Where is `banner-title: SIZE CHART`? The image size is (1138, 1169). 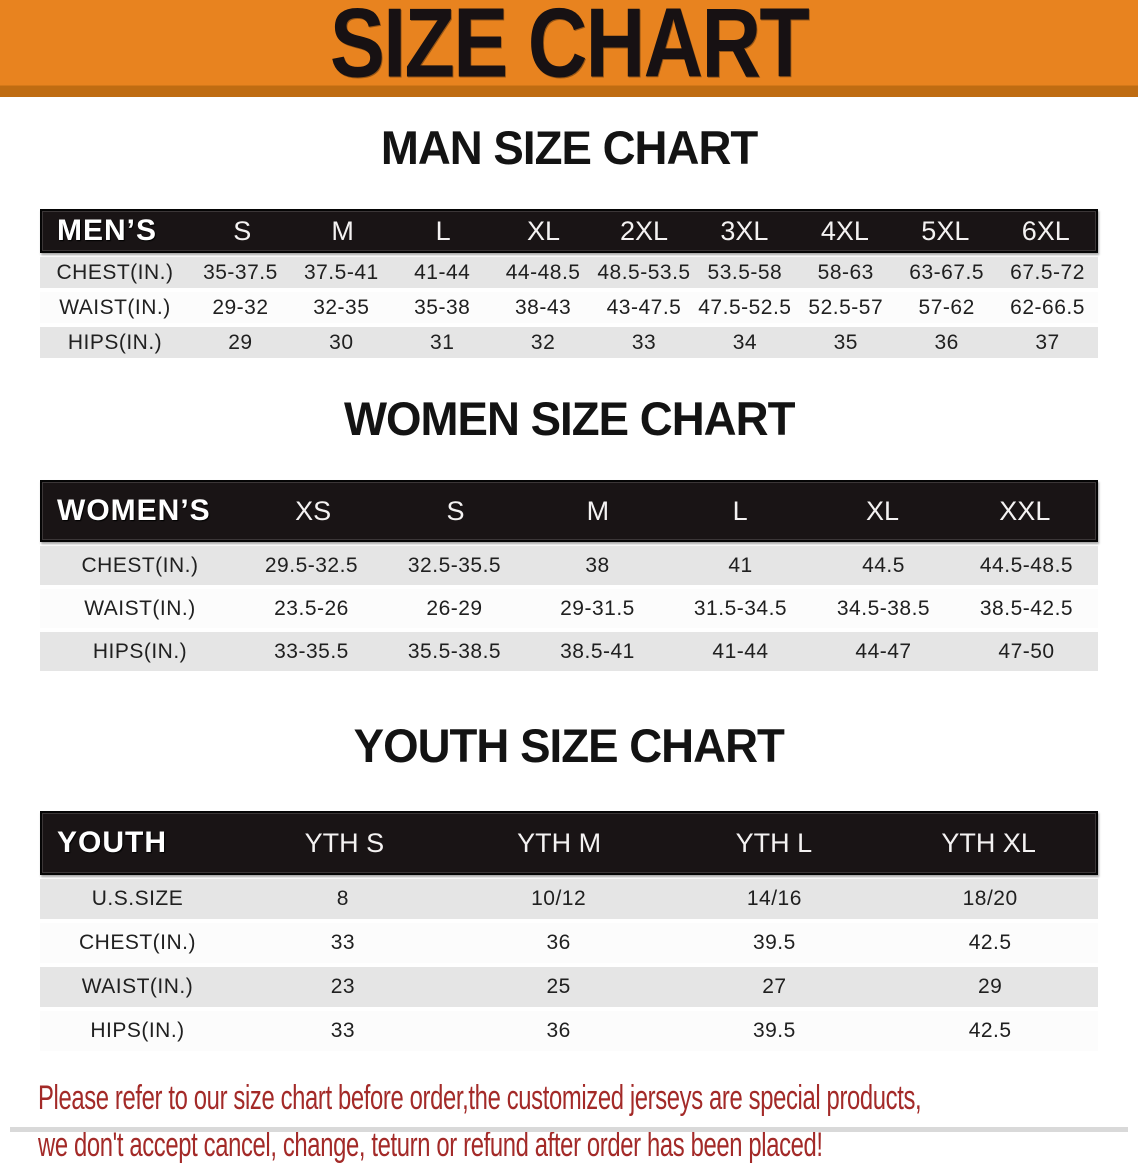 banner-title: SIZE CHART is located at coordinates (569, 49).